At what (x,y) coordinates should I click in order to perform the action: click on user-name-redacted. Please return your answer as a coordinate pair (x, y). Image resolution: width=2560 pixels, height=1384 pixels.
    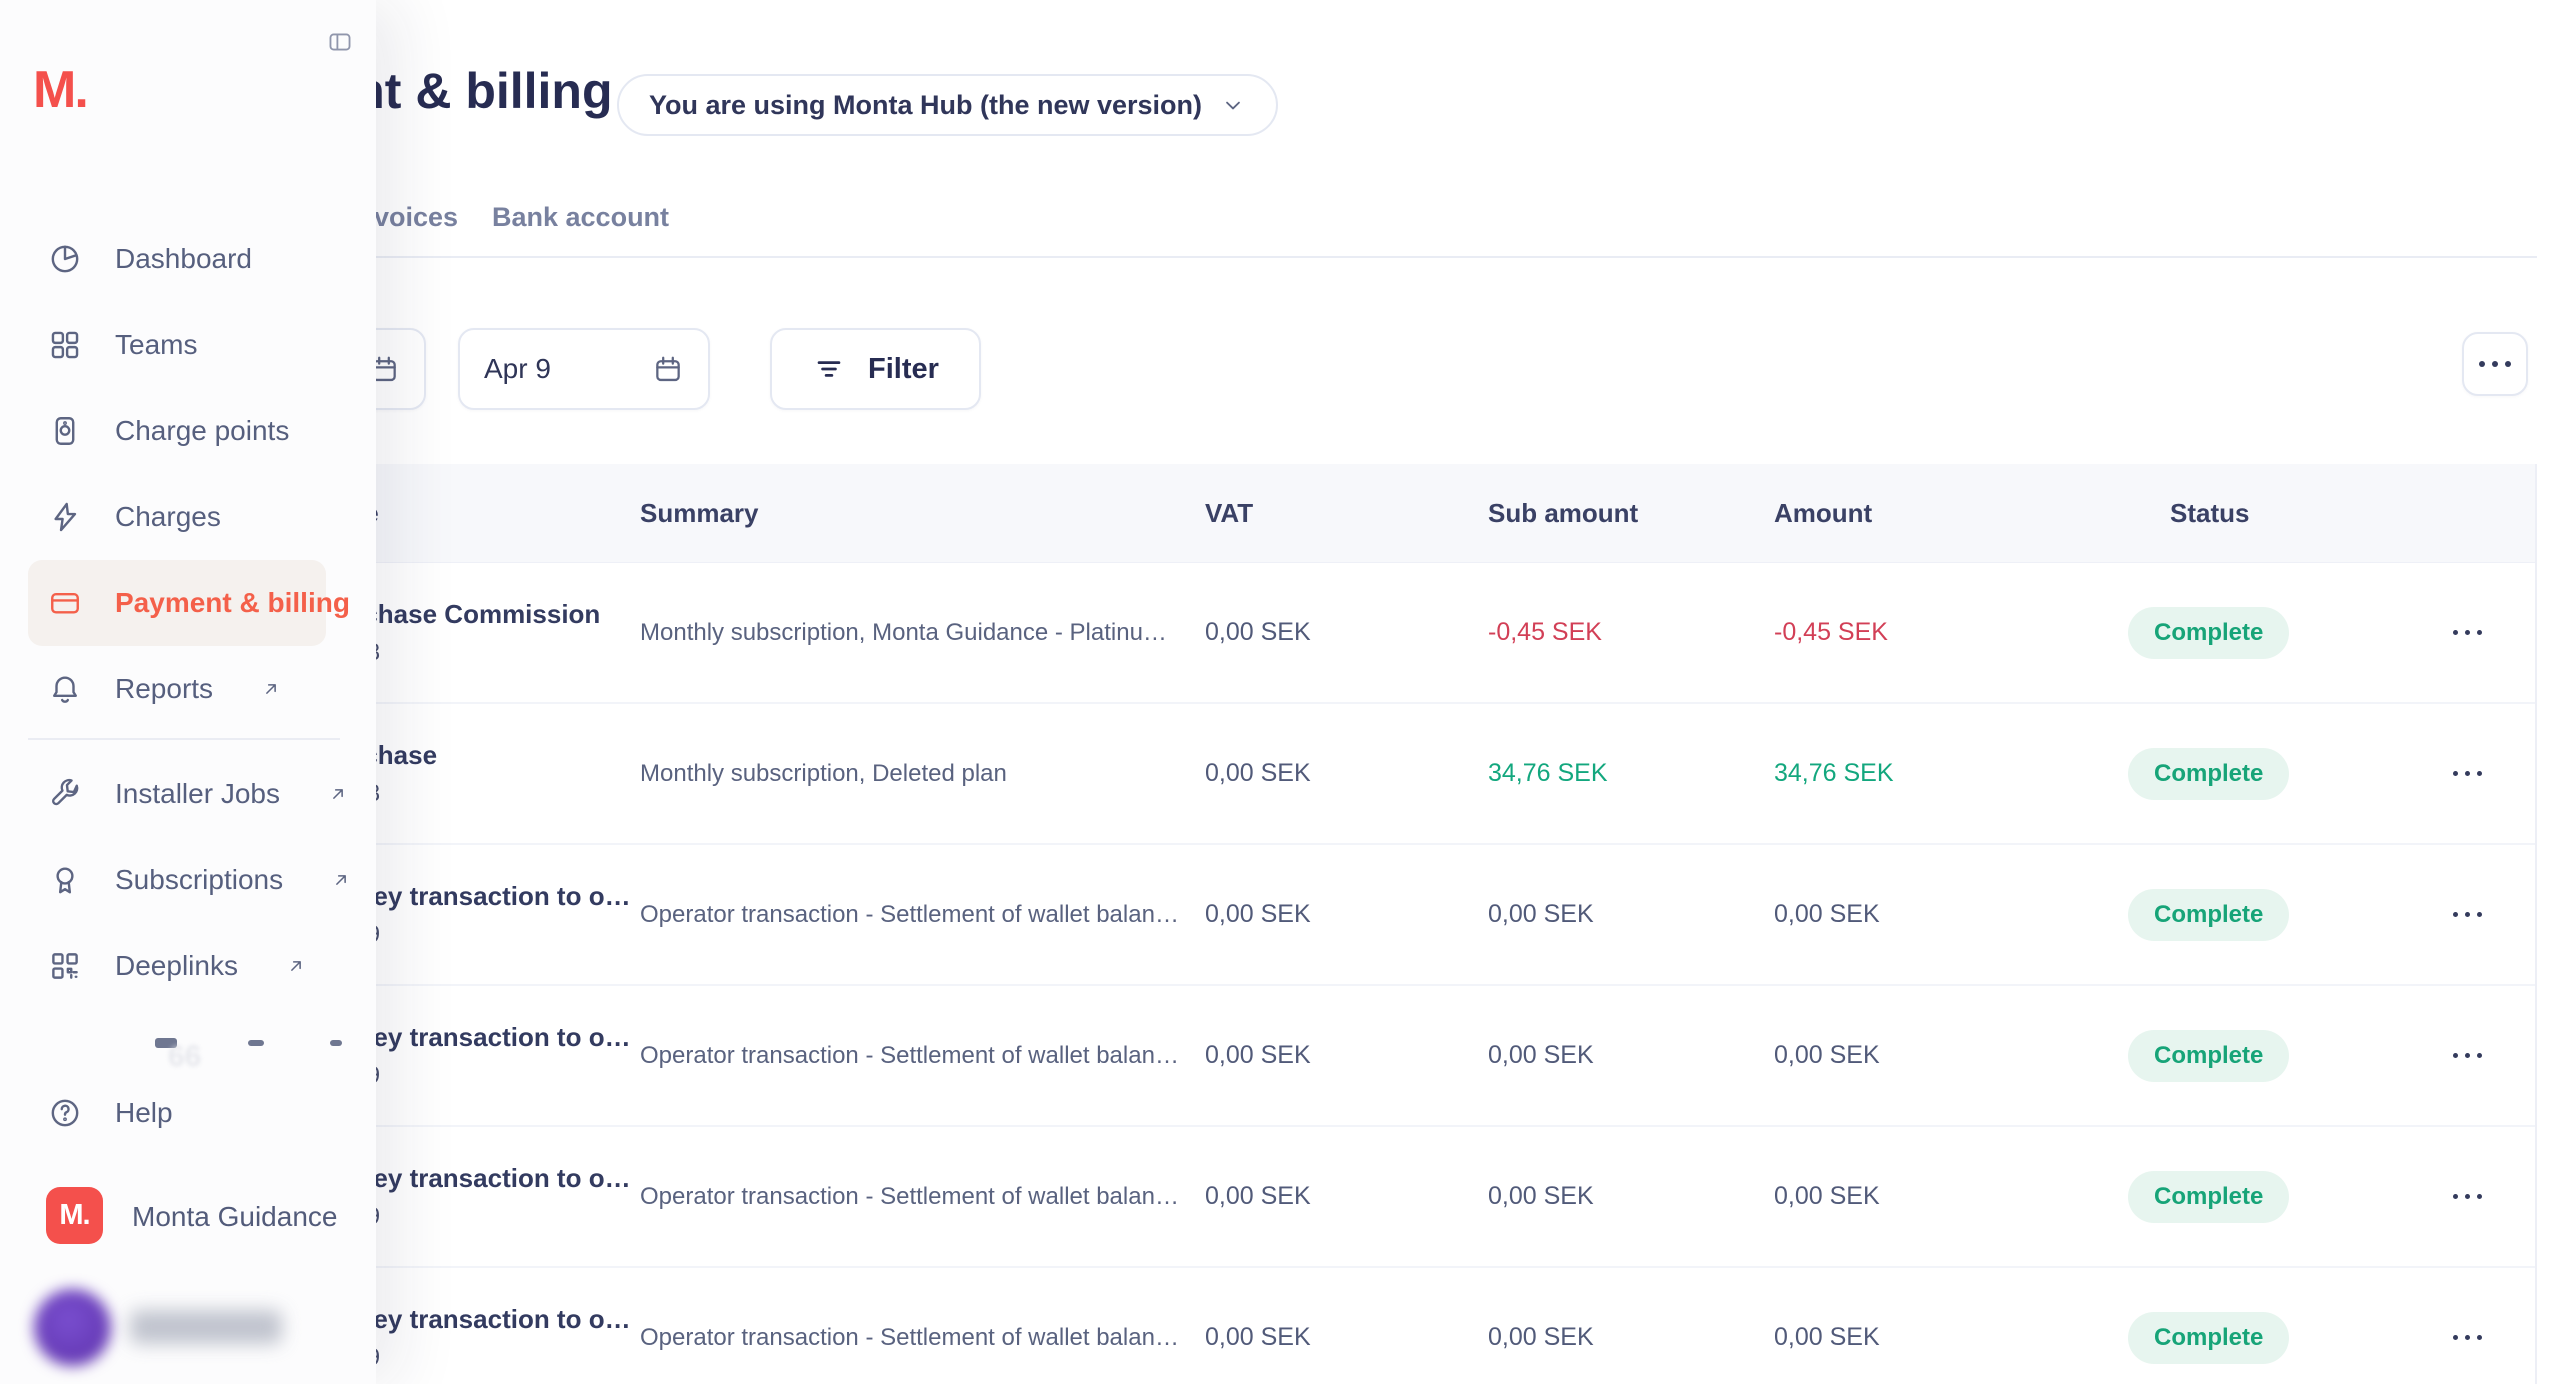
    Looking at the image, I should click on (206, 1327).